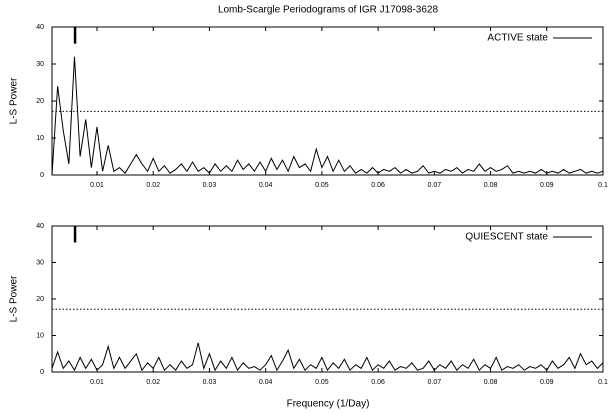  I want to click on x-axis-label: Frequency (1/Day), so click(328, 404).